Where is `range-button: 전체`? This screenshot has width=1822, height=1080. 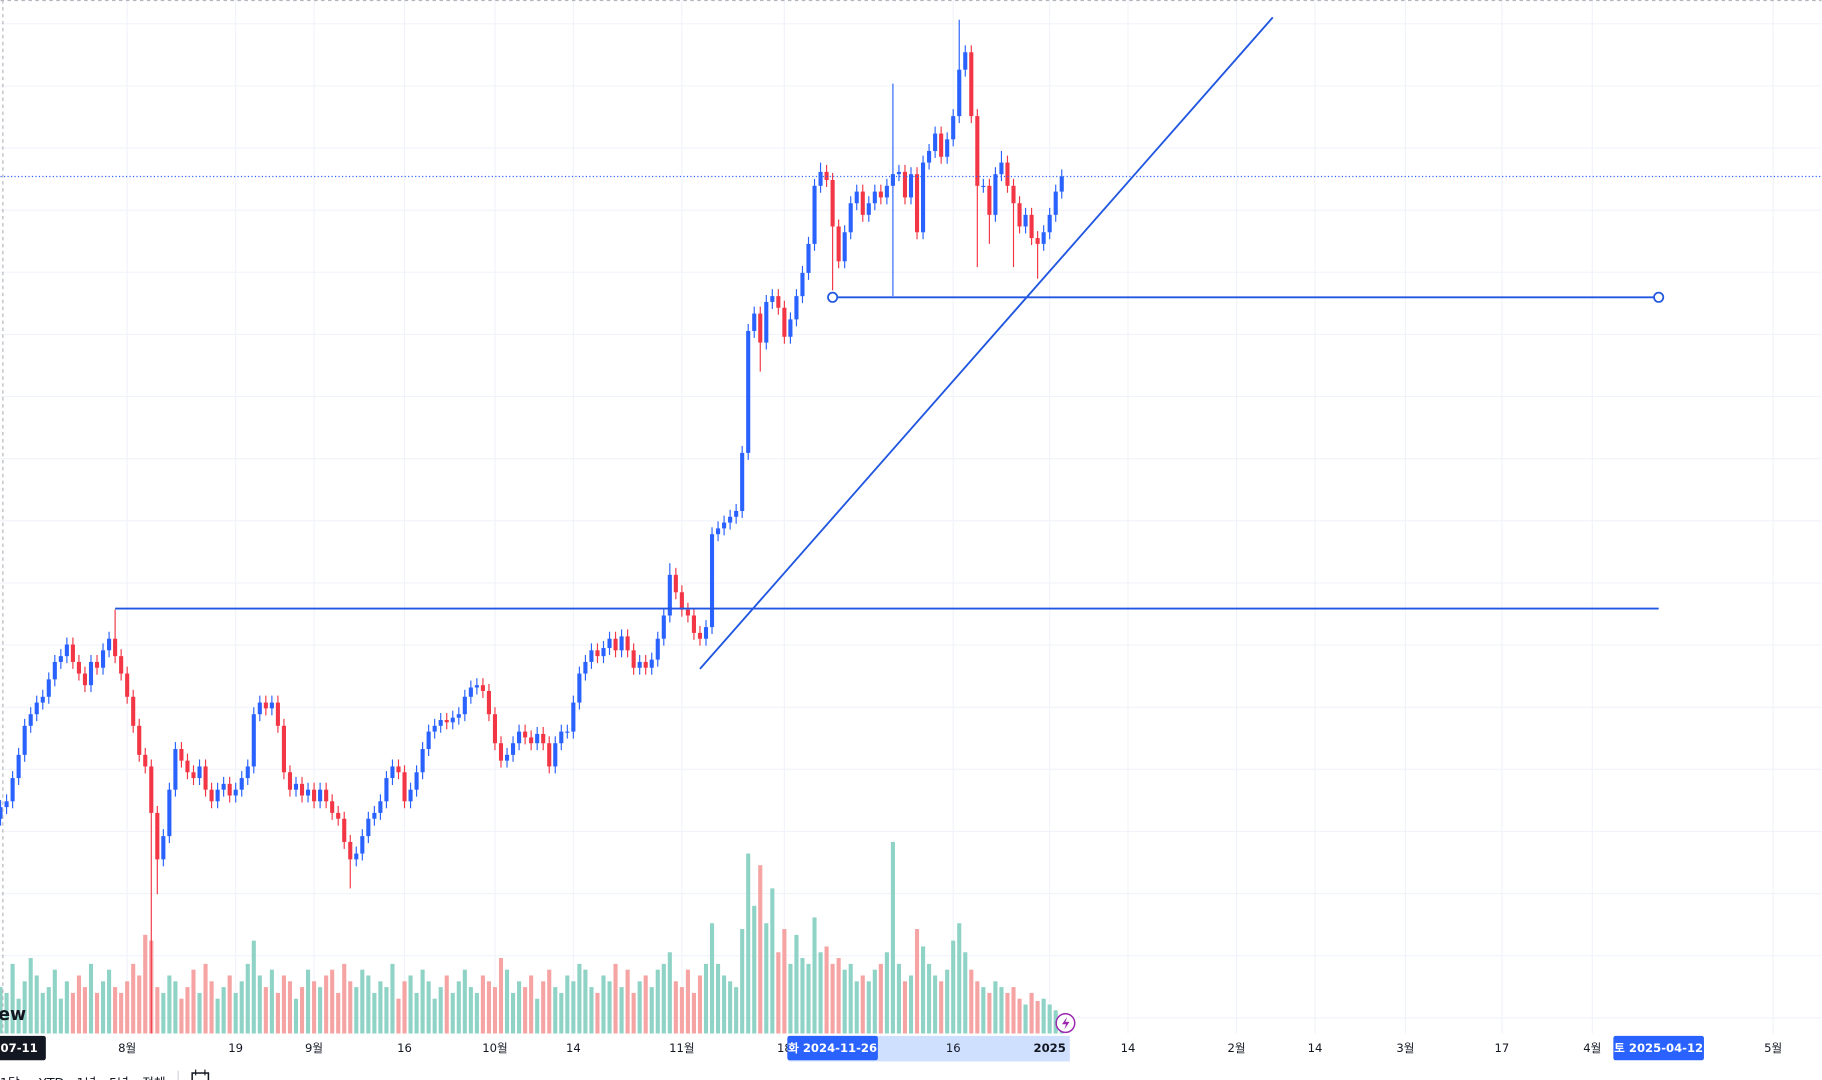 range-button: 전체 is located at coordinates (154, 1078).